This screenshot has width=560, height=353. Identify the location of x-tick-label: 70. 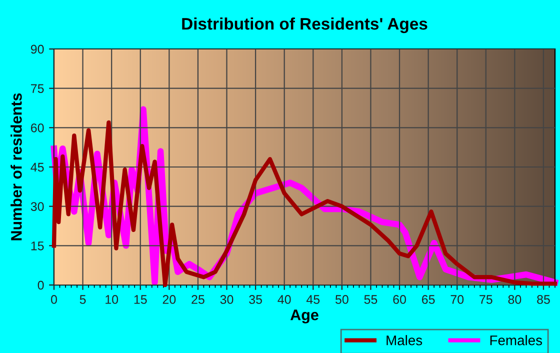
(457, 299).